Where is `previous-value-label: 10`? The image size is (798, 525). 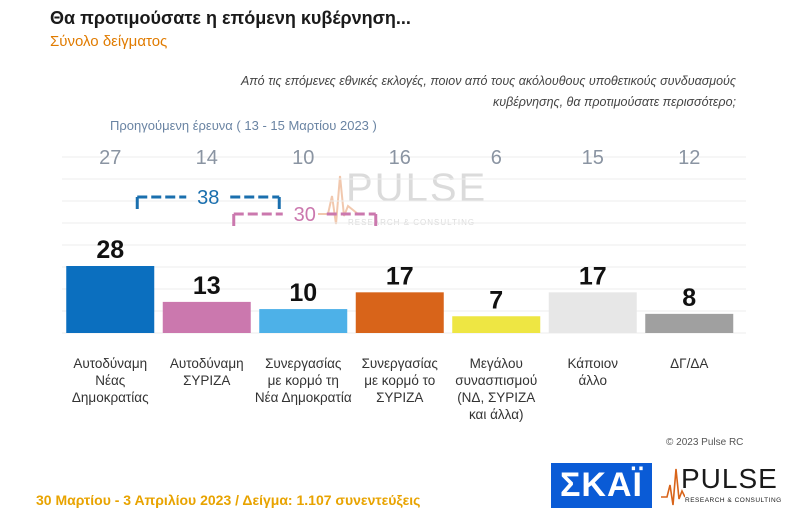
previous-value-label: 10 is located at coordinates (303, 158).